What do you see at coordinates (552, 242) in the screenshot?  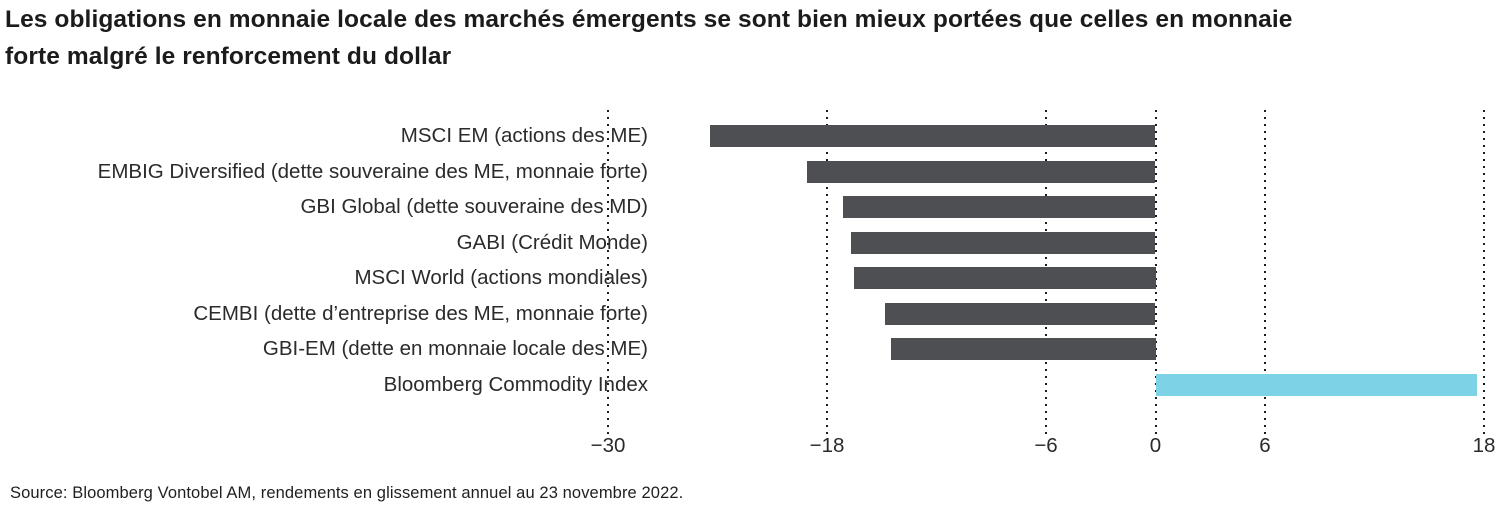 I see `category-label: GABI (Crédit Monde)` at bounding box center [552, 242].